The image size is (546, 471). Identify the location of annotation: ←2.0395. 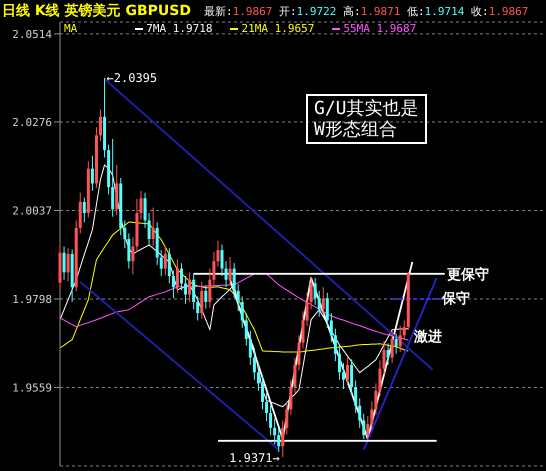
(132, 77).